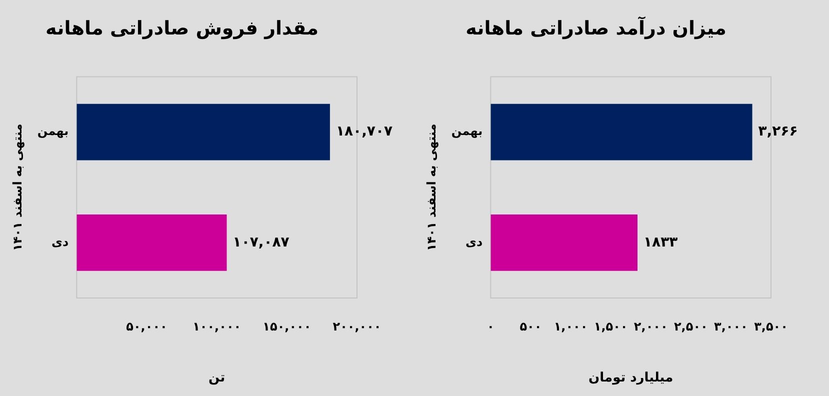  I want to click on x-tick-label: ۲,۵۰۰, so click(691, 326).